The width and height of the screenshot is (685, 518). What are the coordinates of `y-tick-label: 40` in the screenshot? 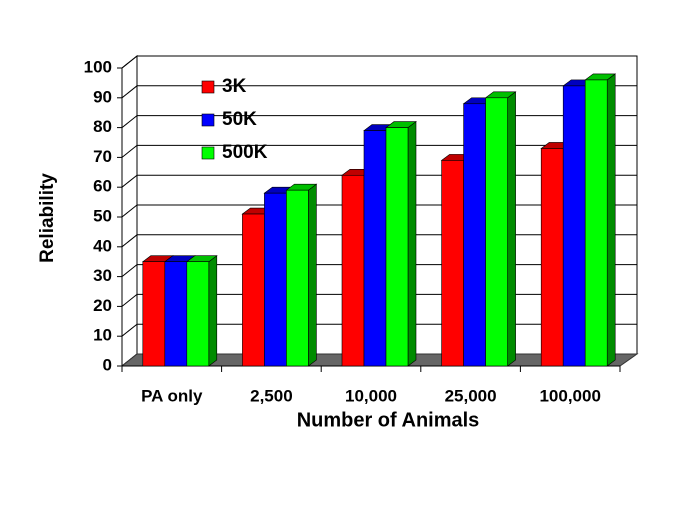 It's located at (102, 245).